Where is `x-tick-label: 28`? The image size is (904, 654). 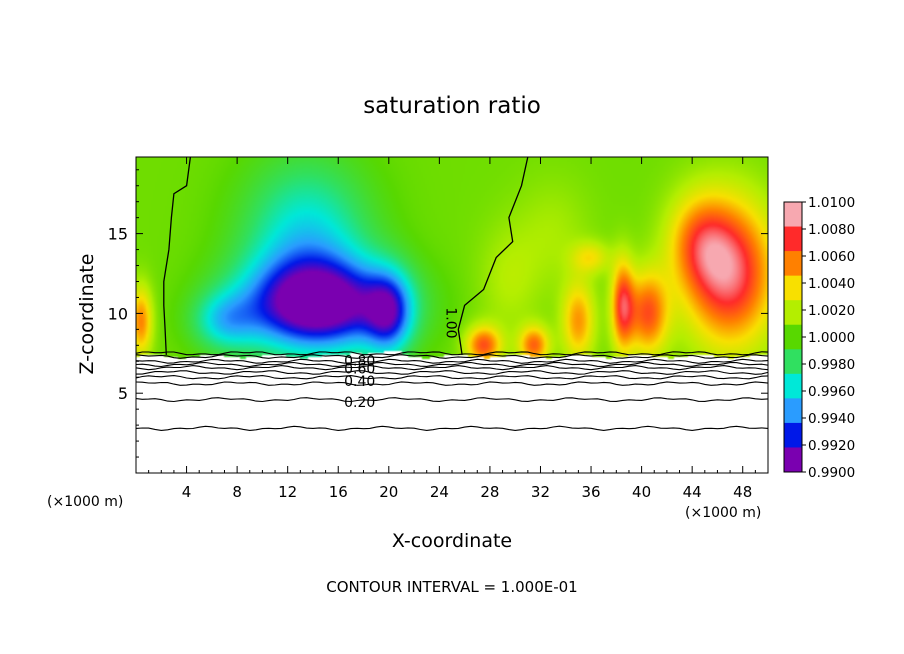 x-tick-label: 28 is located at coordinates (489, 492).